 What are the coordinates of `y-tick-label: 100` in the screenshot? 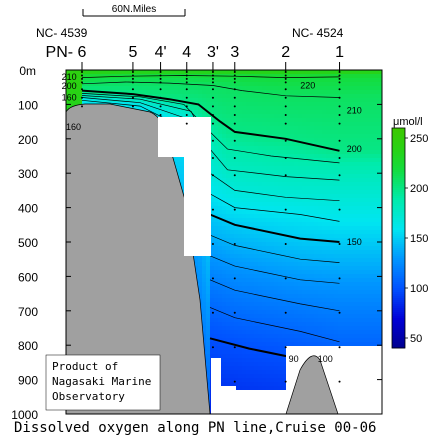 It's located at (28, 105).